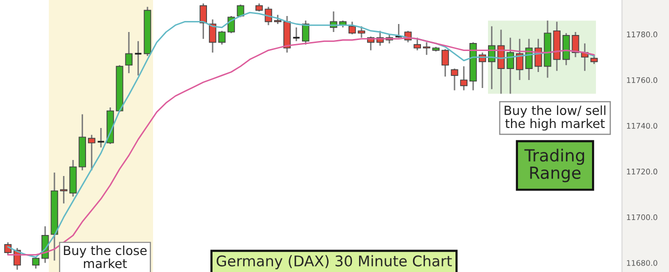  What do you see at coordinates (555, 118) in the screenshot?
I see `annotation: Buy the low/ sell the high market` at bounding box center [555, 118].